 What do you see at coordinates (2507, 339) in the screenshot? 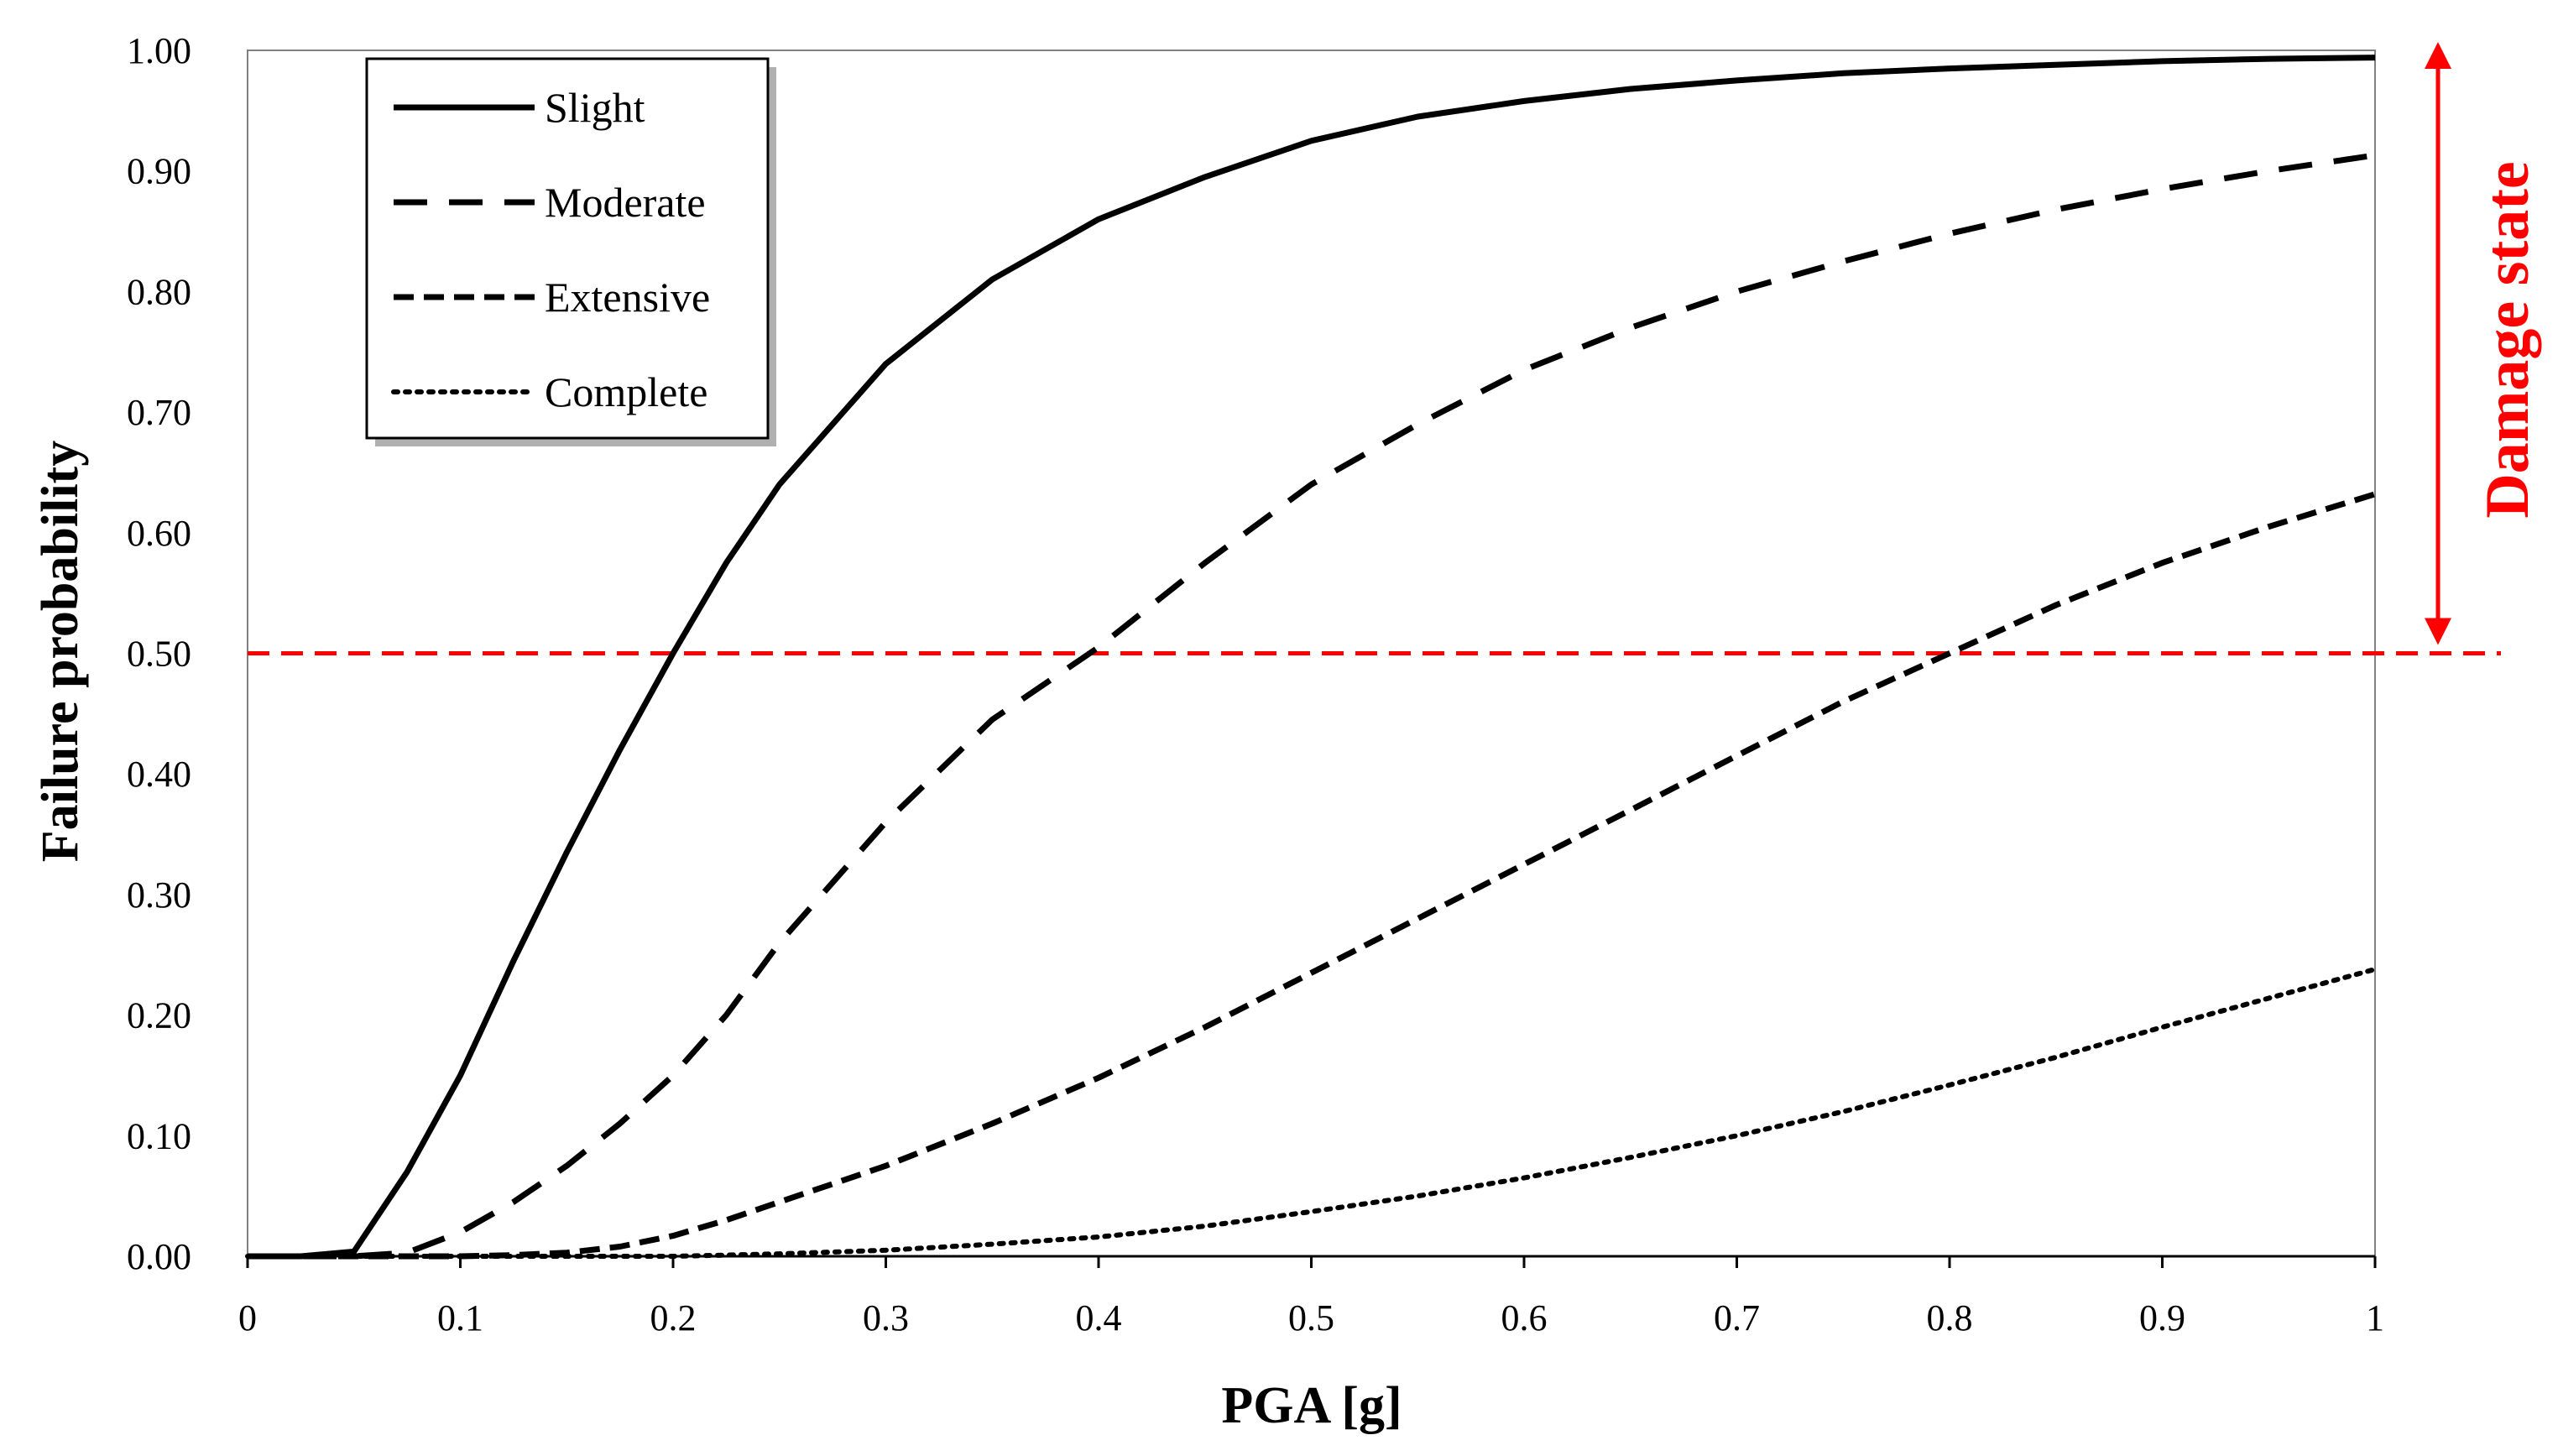
I see `damage-state-label: Damage state` at bounding box center [2507, 339].